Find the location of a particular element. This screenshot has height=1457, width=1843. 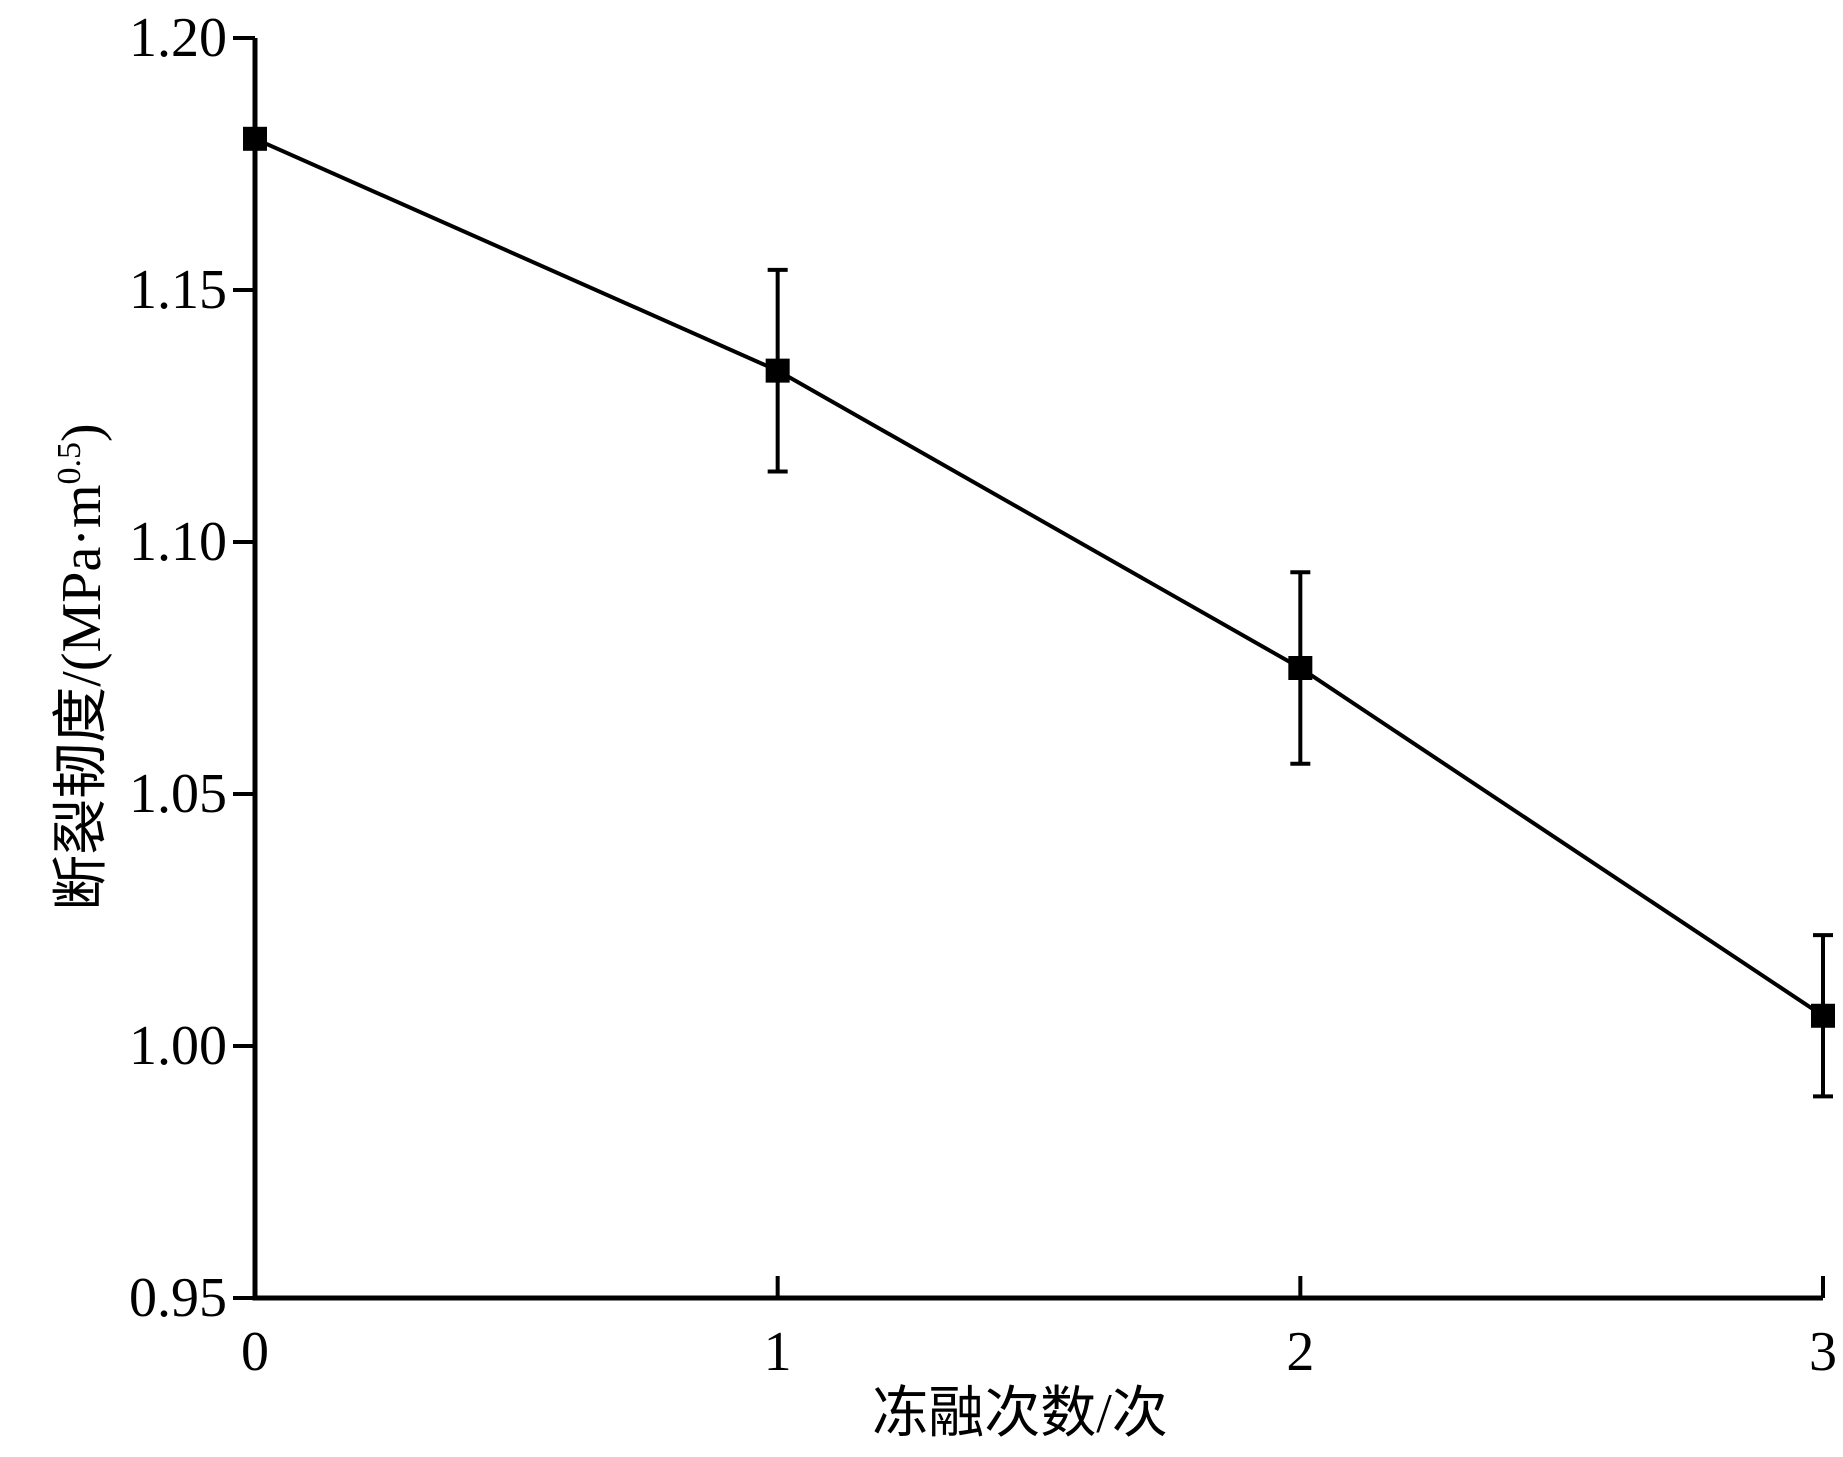

y-tick-label: 0.95 is located at coordinates (178, 1298).